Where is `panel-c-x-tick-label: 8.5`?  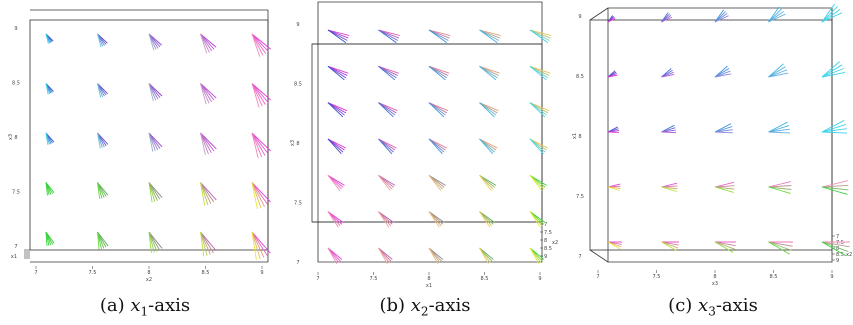
panel-c-x-tick-label: 8.5 is located at coordinates (774, 277).